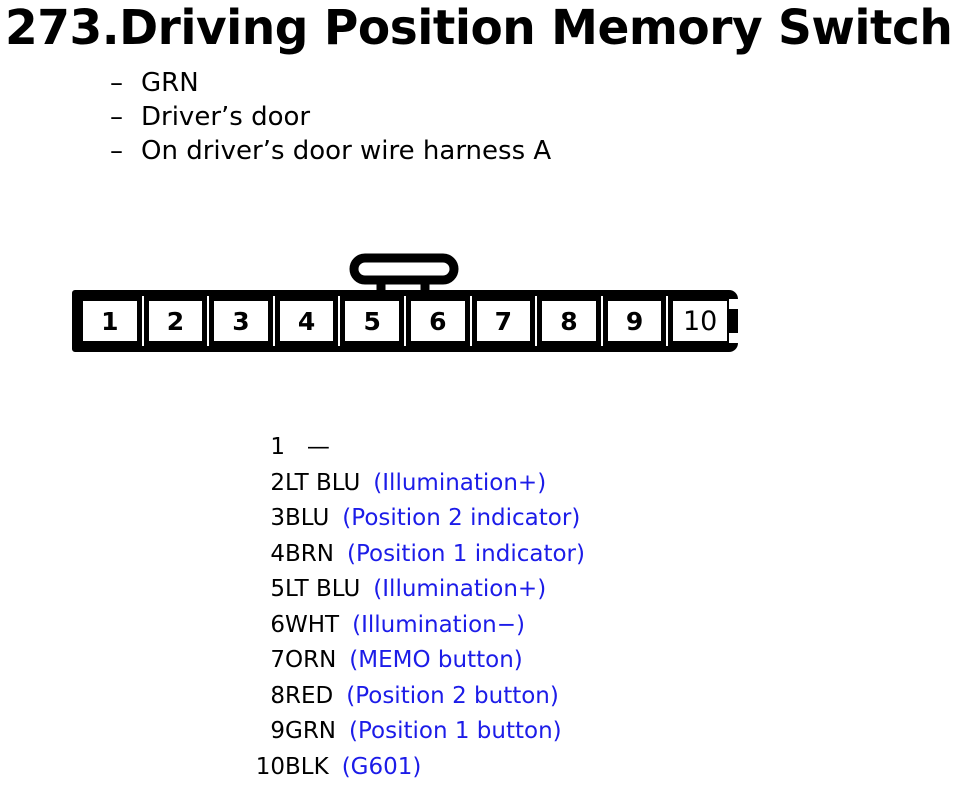 The height and width of the screenshot is (792, 955). What do you see at coordinates (436, 660) in the screenshot?
I see `pin-function: (MEMO button)` at bounding box center [436, 660].